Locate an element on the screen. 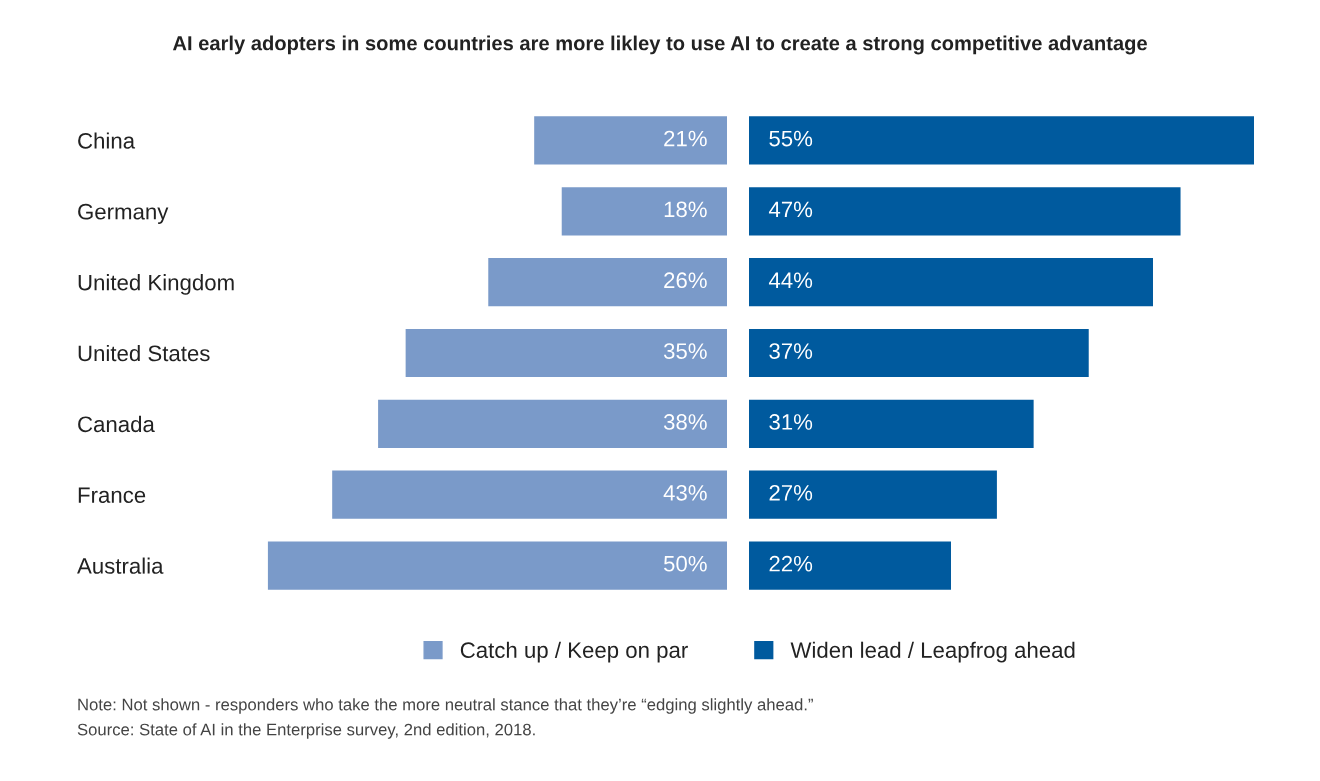 This screenshot has width=1320, height=781. data-label: 50% is located at coordinates (685, 563).